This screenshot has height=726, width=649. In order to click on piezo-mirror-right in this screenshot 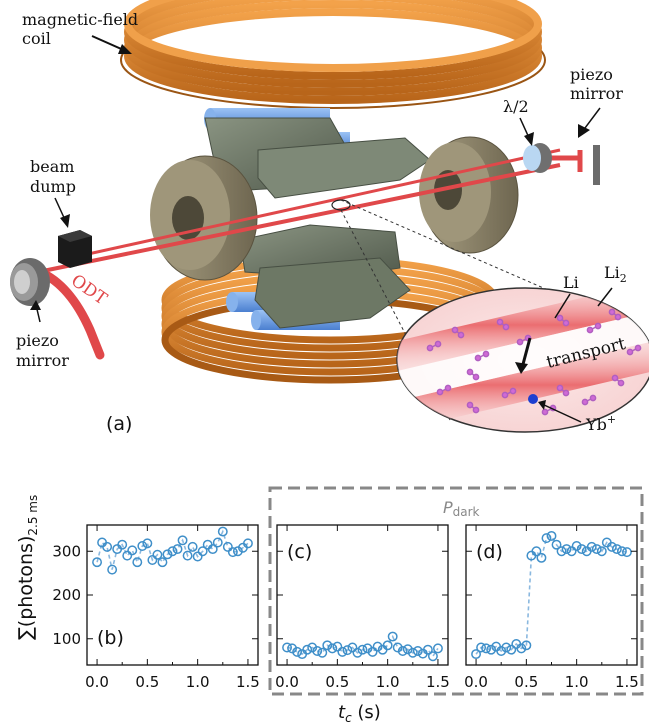, I will do `click(596, 165)`.